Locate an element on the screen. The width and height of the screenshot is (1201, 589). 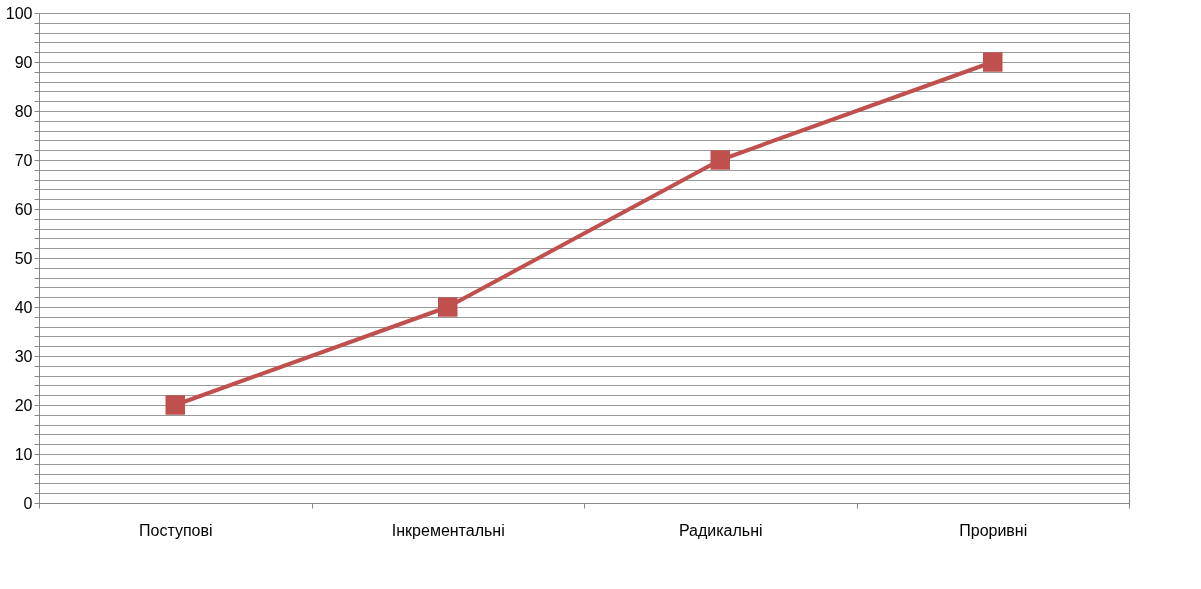
y-tick-label: 70 is located at coordinates (23, 160).